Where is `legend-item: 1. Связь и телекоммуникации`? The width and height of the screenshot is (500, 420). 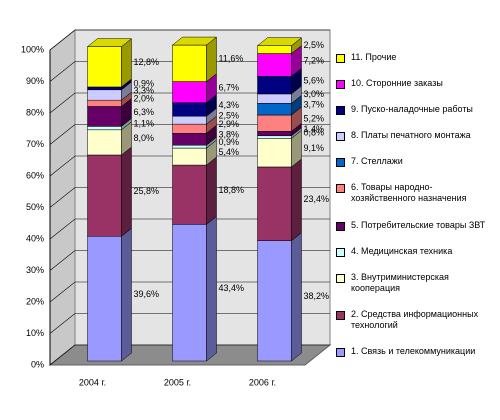 legend-item: 1. Связь и телекоммуникации is located at coordinates (416, 351).